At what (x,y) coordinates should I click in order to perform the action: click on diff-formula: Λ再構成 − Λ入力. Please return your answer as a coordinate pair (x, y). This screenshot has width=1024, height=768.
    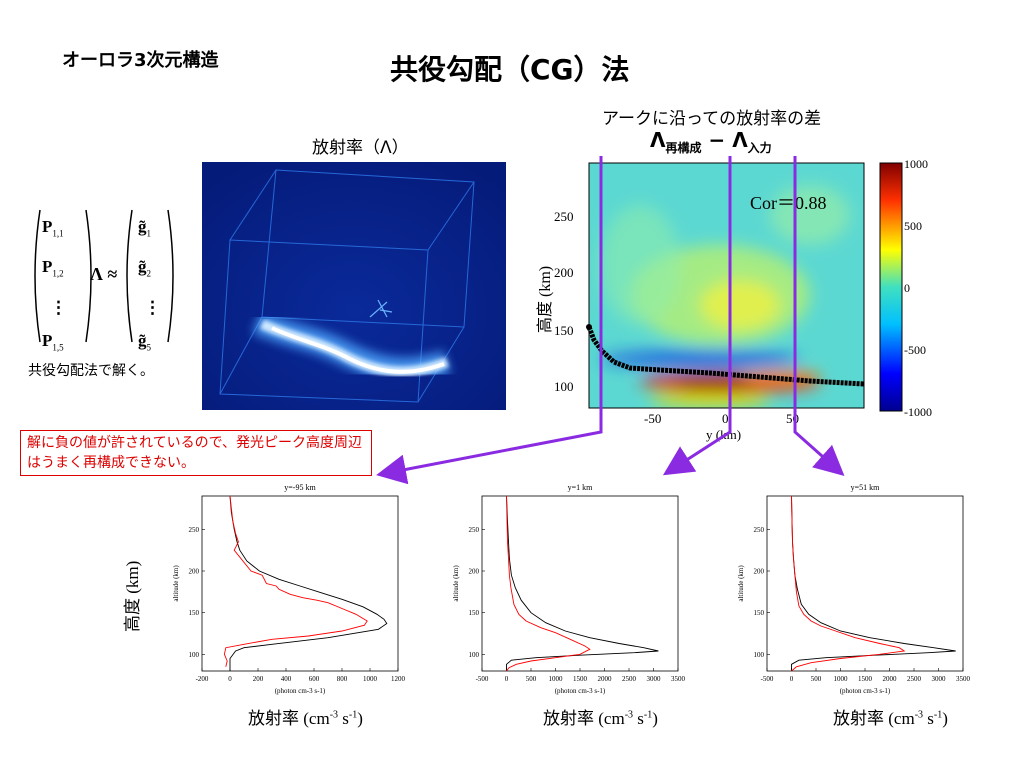
    Looking at the image, I should click on (711, 142).